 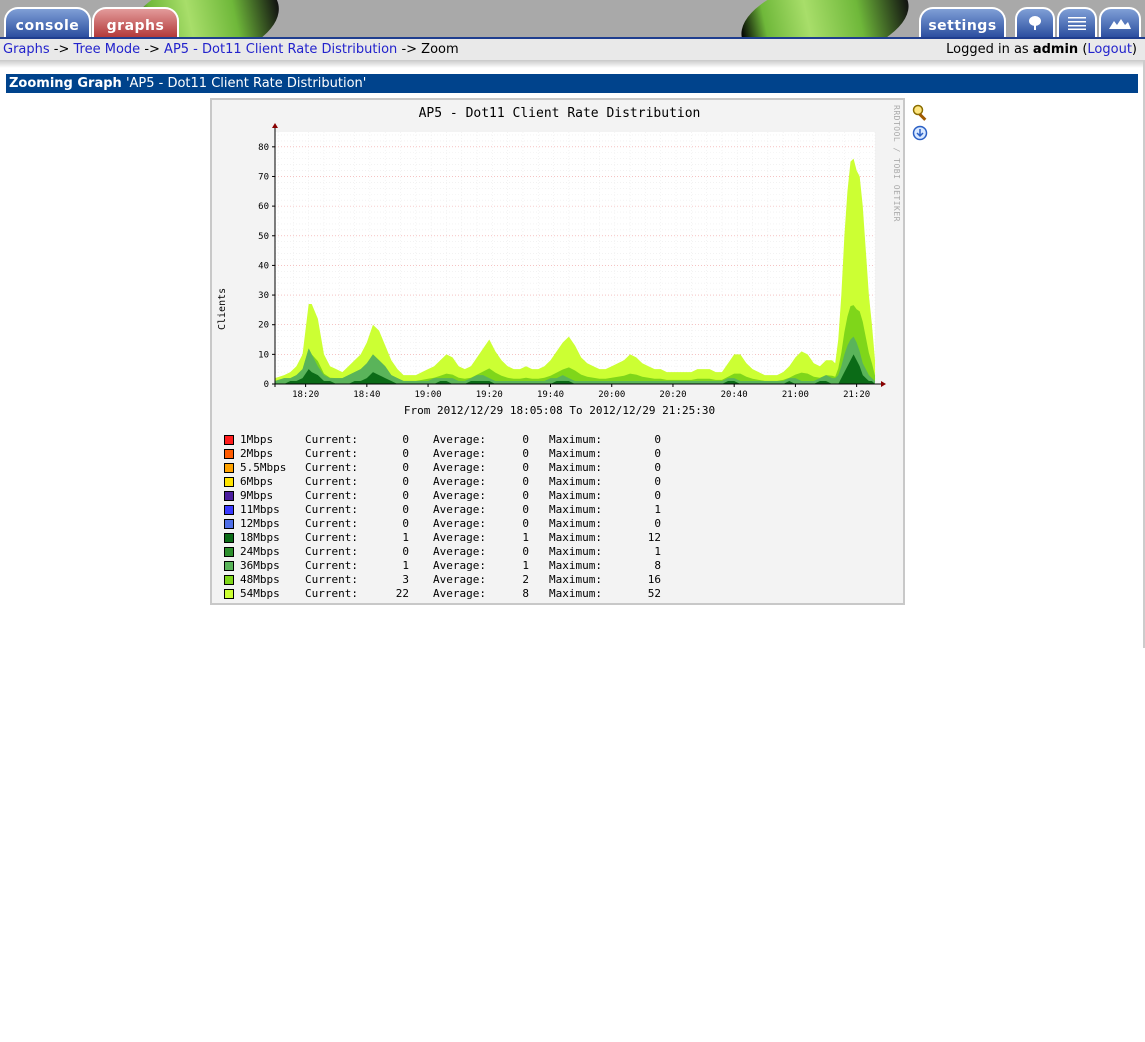 What do you see at coordinates (883, 384) in the screenshot?
I see `x-axis-arrow` at bounding box center [883, 384].